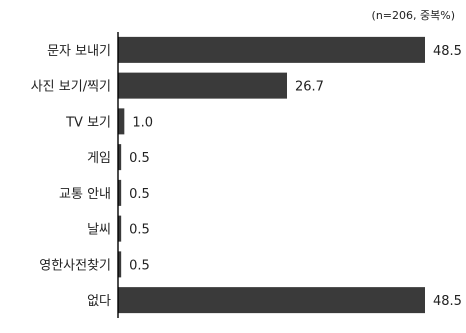  I want to click on category-label: 영한사전찾기, so click(75, 265).